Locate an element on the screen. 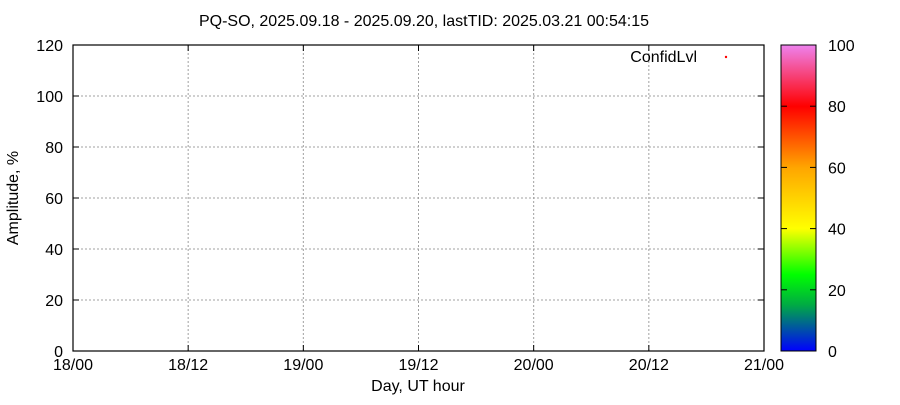 Image resolution: width=900 pixels, height=405 pixels. x-tick-label: 20/00 is located at coordinates (534, 365).